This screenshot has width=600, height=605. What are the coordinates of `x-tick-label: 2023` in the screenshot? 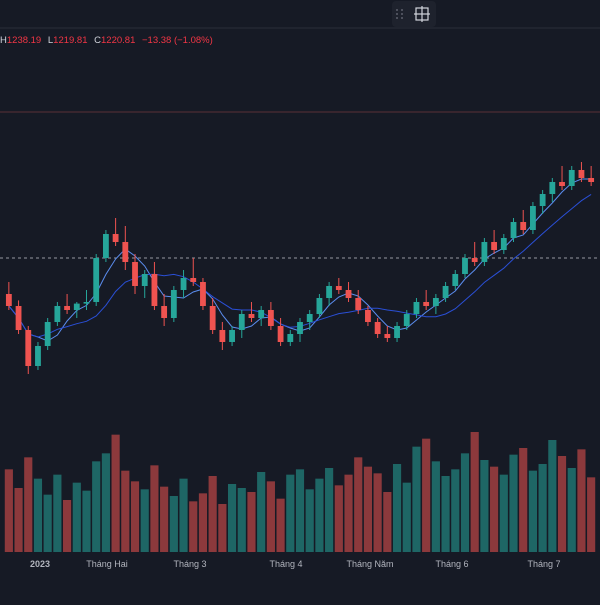 It's located at (40, 564).